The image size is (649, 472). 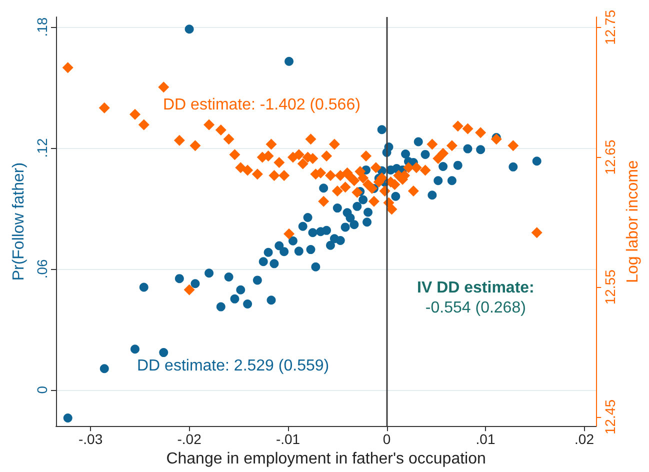 I want to click on x-tick-label: 0, so click(x=386, y=439).